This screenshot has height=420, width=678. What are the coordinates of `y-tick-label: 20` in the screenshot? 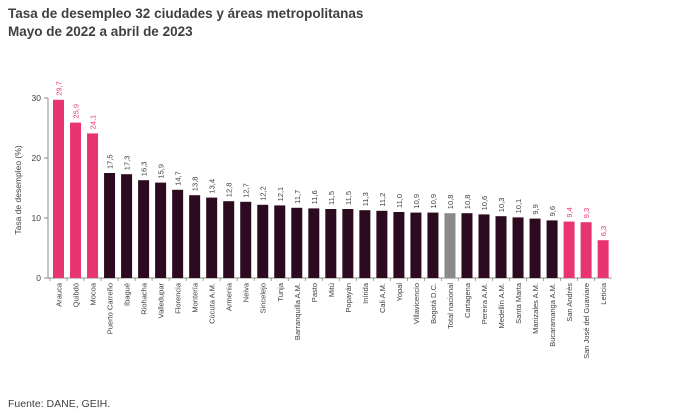 It's located at (37, 158).